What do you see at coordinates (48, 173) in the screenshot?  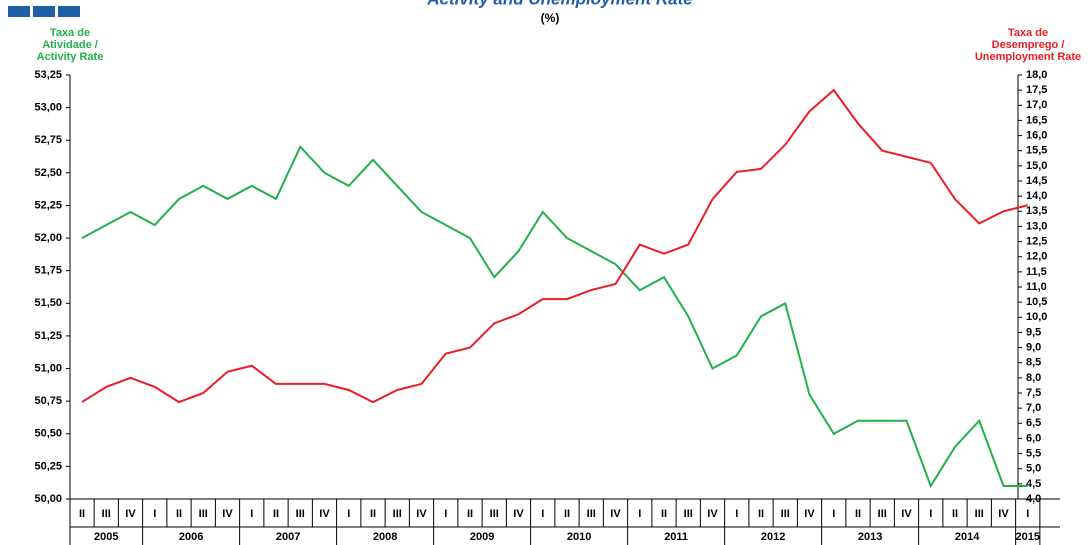 I see `y-tick-label: 52,50` at bounding box center [48, 173].